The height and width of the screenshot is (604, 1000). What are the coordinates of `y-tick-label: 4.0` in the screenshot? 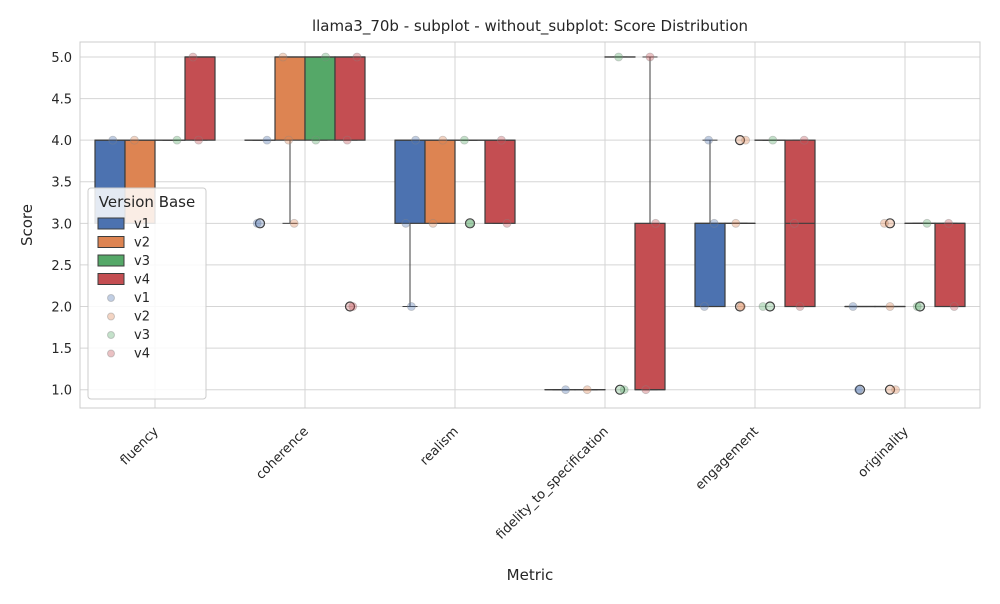 It's located at (61, 141).